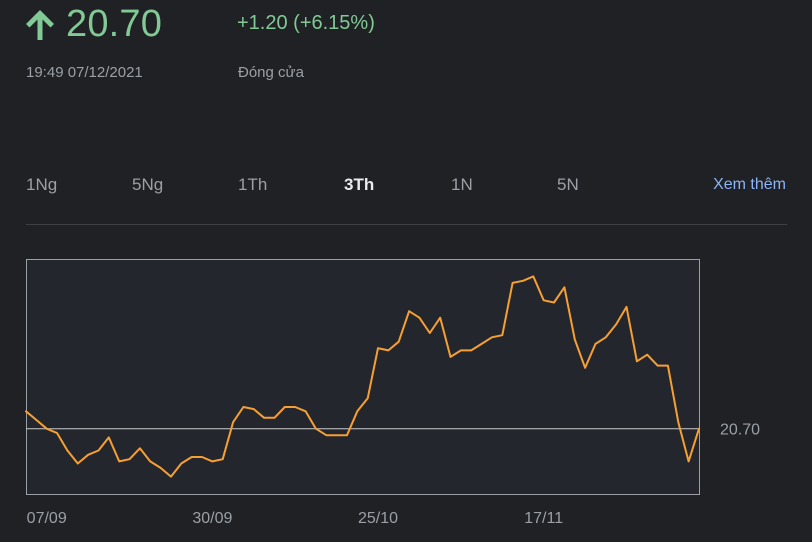 This screenshot has height=542, width=812. Describe the element at coordinates (42, 184) in the screenshot. I see `tab-1-day: 1Ng` at that location.